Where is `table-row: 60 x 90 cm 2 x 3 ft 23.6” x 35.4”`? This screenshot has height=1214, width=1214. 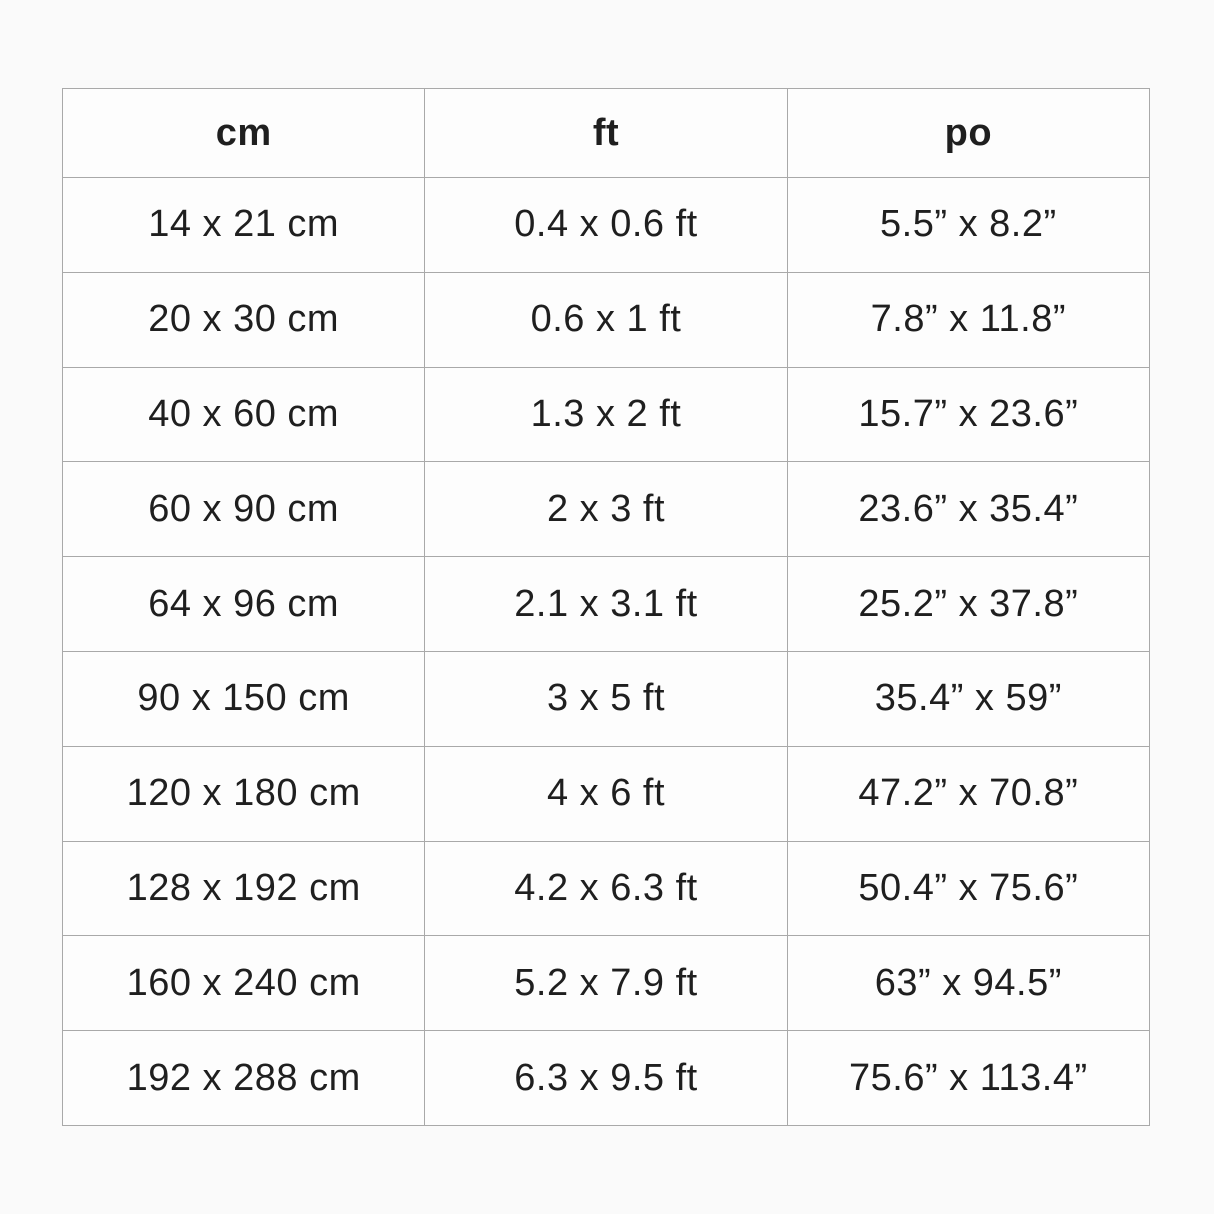
table-row: 60 x 90 cm 2 x 3 ft 23.6” x 35.4” is located at coordinates (606, 509).